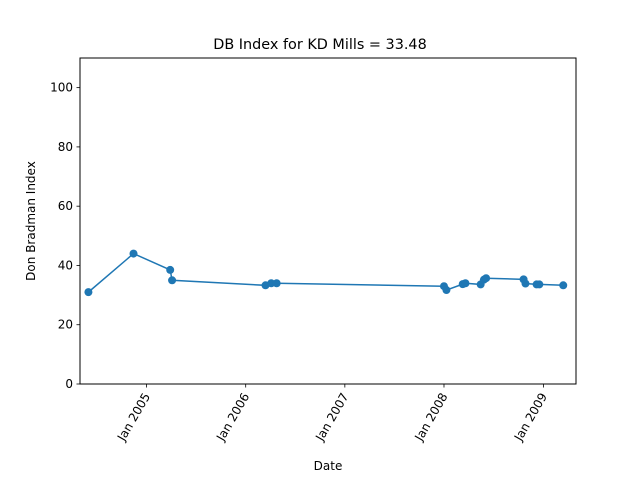  I want to click on y-axis: 0 20 40 60 80 100, so click(65, 236).